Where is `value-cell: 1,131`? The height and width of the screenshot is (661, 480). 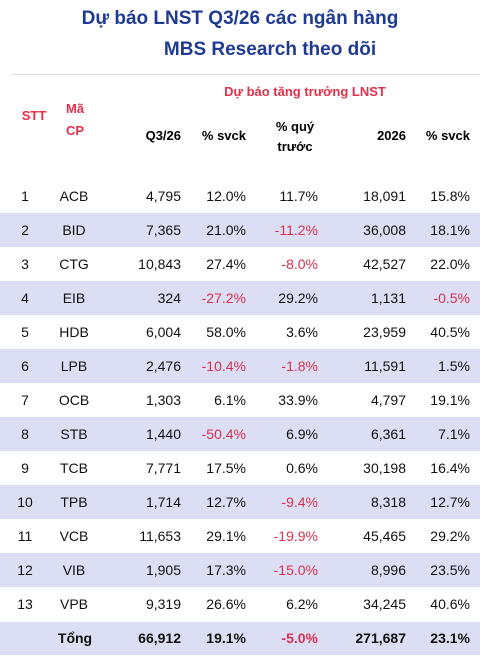 value-cell: 1,131 is located at coordinates (388, 298).